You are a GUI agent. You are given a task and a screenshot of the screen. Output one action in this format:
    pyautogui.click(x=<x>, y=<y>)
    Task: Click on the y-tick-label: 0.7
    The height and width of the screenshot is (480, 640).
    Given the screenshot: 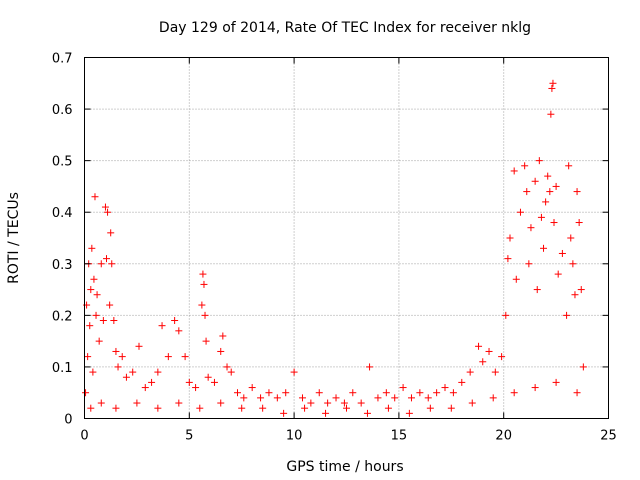 What is the action you would take?
    pyautogui.click(x=62, y=59)
    